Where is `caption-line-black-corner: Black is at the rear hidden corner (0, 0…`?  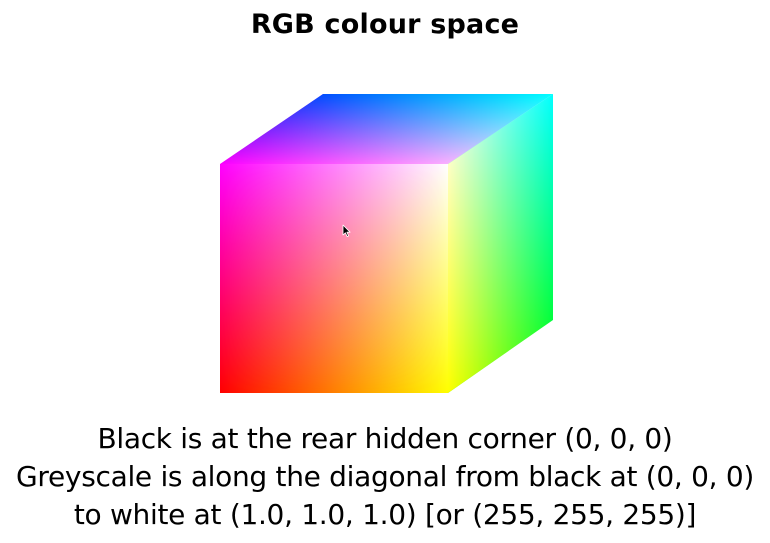 caption-line-black-corner: Black is at the rear hidden corner (0, 0… is located at coordinates (385, 438).